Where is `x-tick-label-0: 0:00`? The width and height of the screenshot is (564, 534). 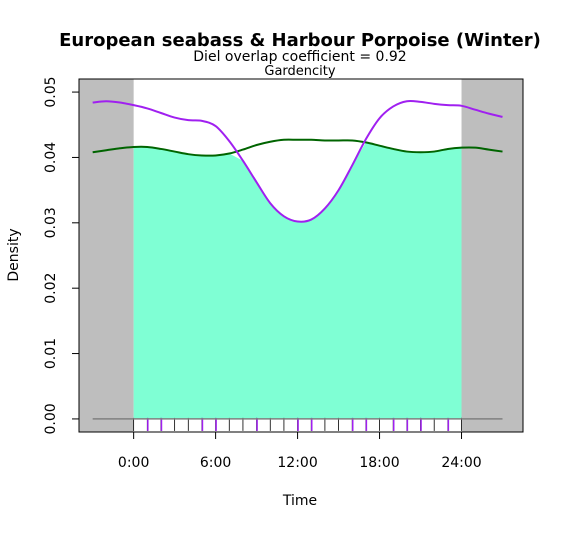
x-tick-label-0: 0:00 is located at coordinates (133, 463).